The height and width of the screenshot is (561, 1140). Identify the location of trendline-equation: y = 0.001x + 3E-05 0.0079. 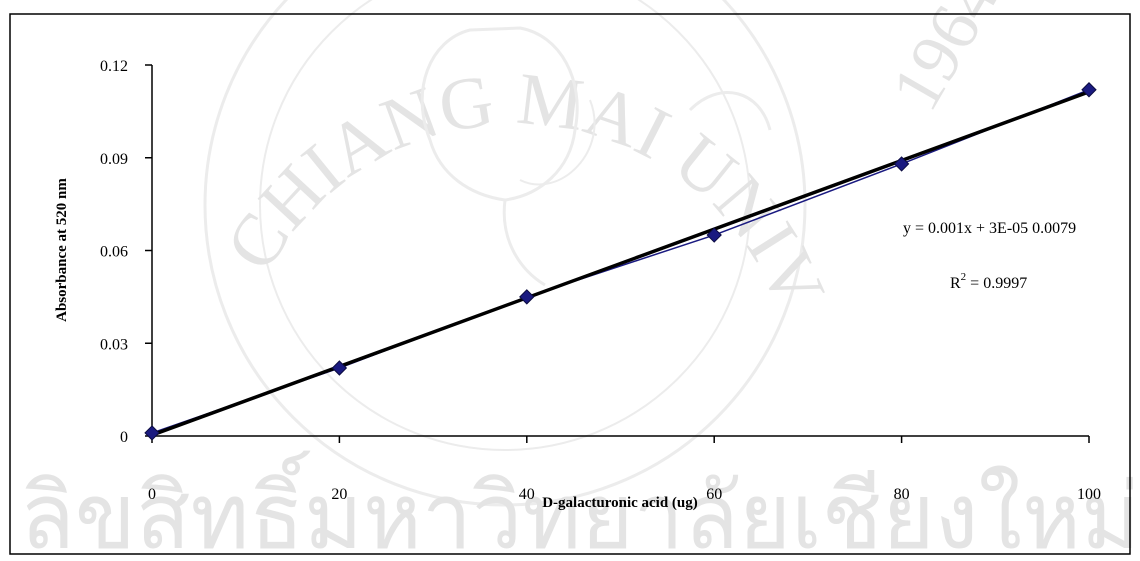
(989, 228).